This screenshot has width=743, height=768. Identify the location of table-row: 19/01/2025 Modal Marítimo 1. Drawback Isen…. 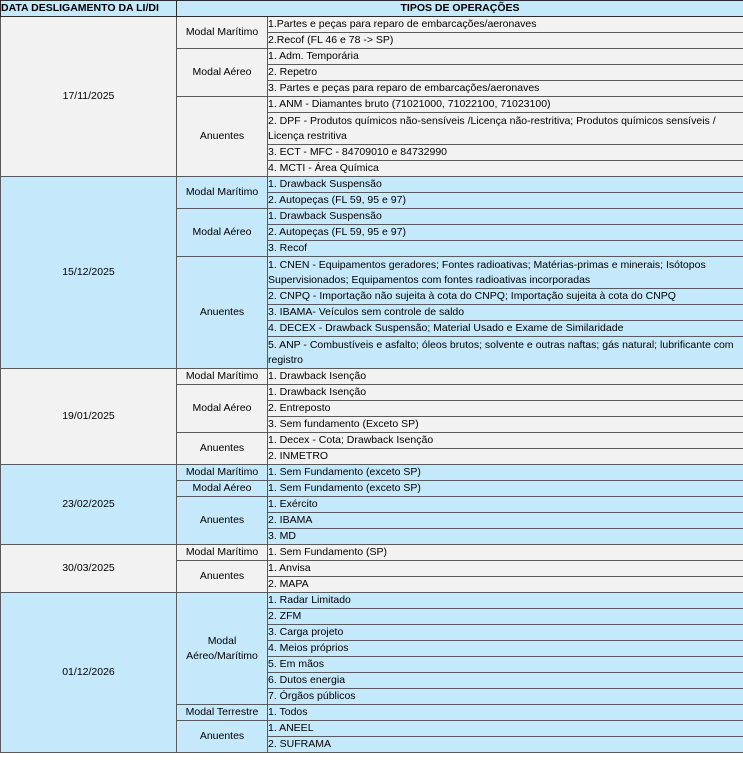
(371, 416).